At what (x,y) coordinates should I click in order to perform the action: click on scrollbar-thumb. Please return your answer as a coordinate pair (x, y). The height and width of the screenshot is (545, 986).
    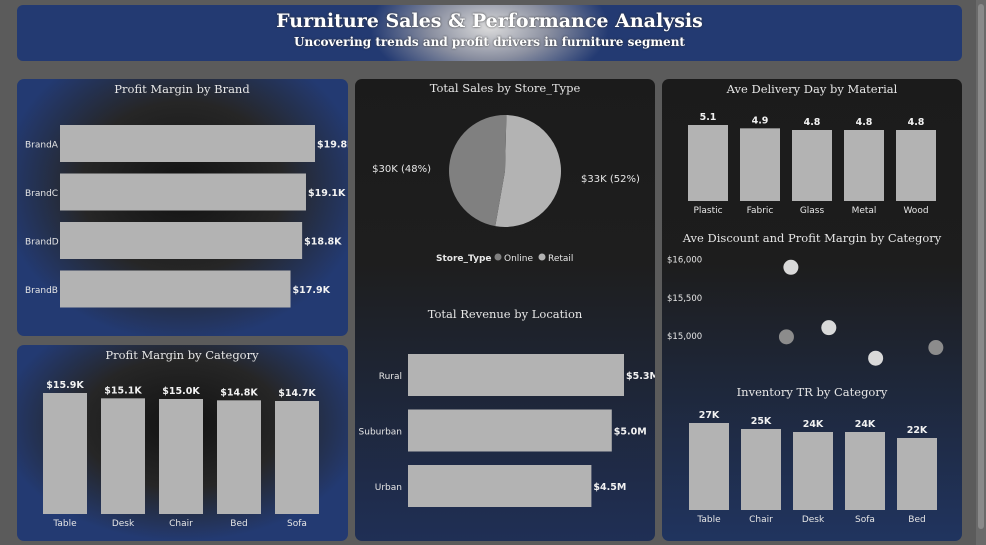
    Looking at the image, I should click on (981, 266).